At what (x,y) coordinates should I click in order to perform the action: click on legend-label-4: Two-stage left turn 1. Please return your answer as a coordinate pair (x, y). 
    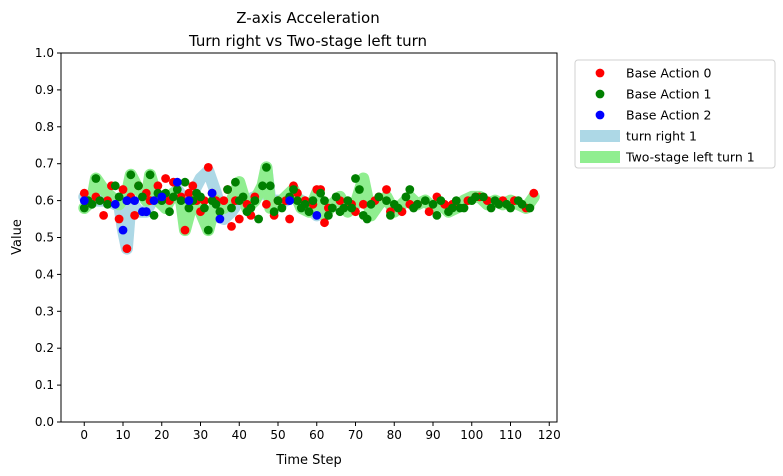
    Looking at the image, I should click on (690, 157).